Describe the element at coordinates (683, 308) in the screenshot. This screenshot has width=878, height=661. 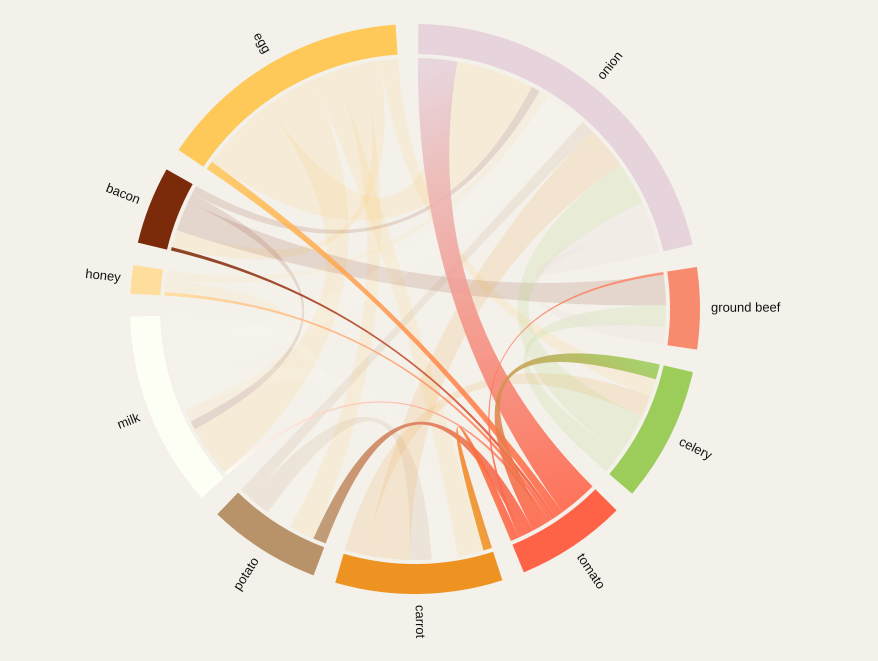
I see `group-arc-ground-beef` at that location.